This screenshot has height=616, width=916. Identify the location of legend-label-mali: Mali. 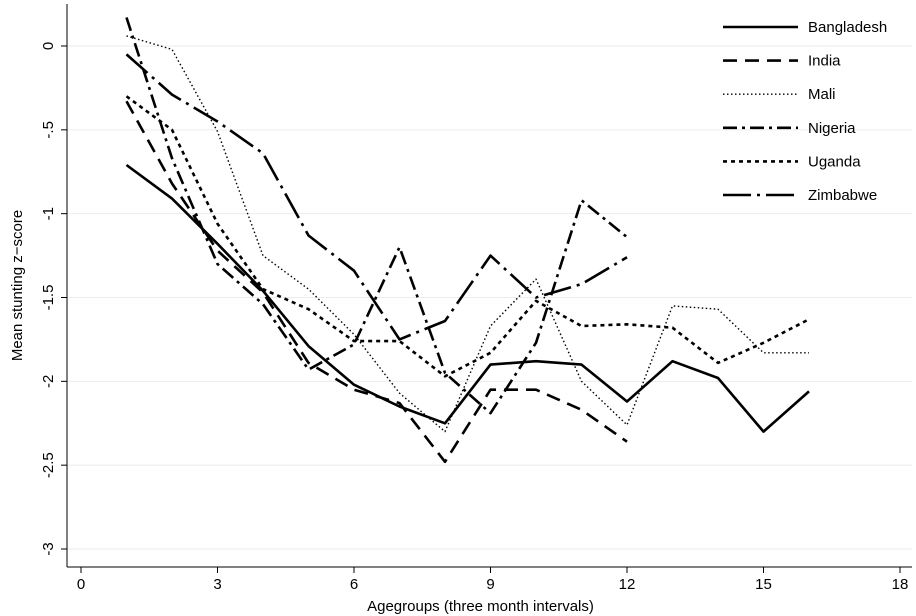
(822, 94).